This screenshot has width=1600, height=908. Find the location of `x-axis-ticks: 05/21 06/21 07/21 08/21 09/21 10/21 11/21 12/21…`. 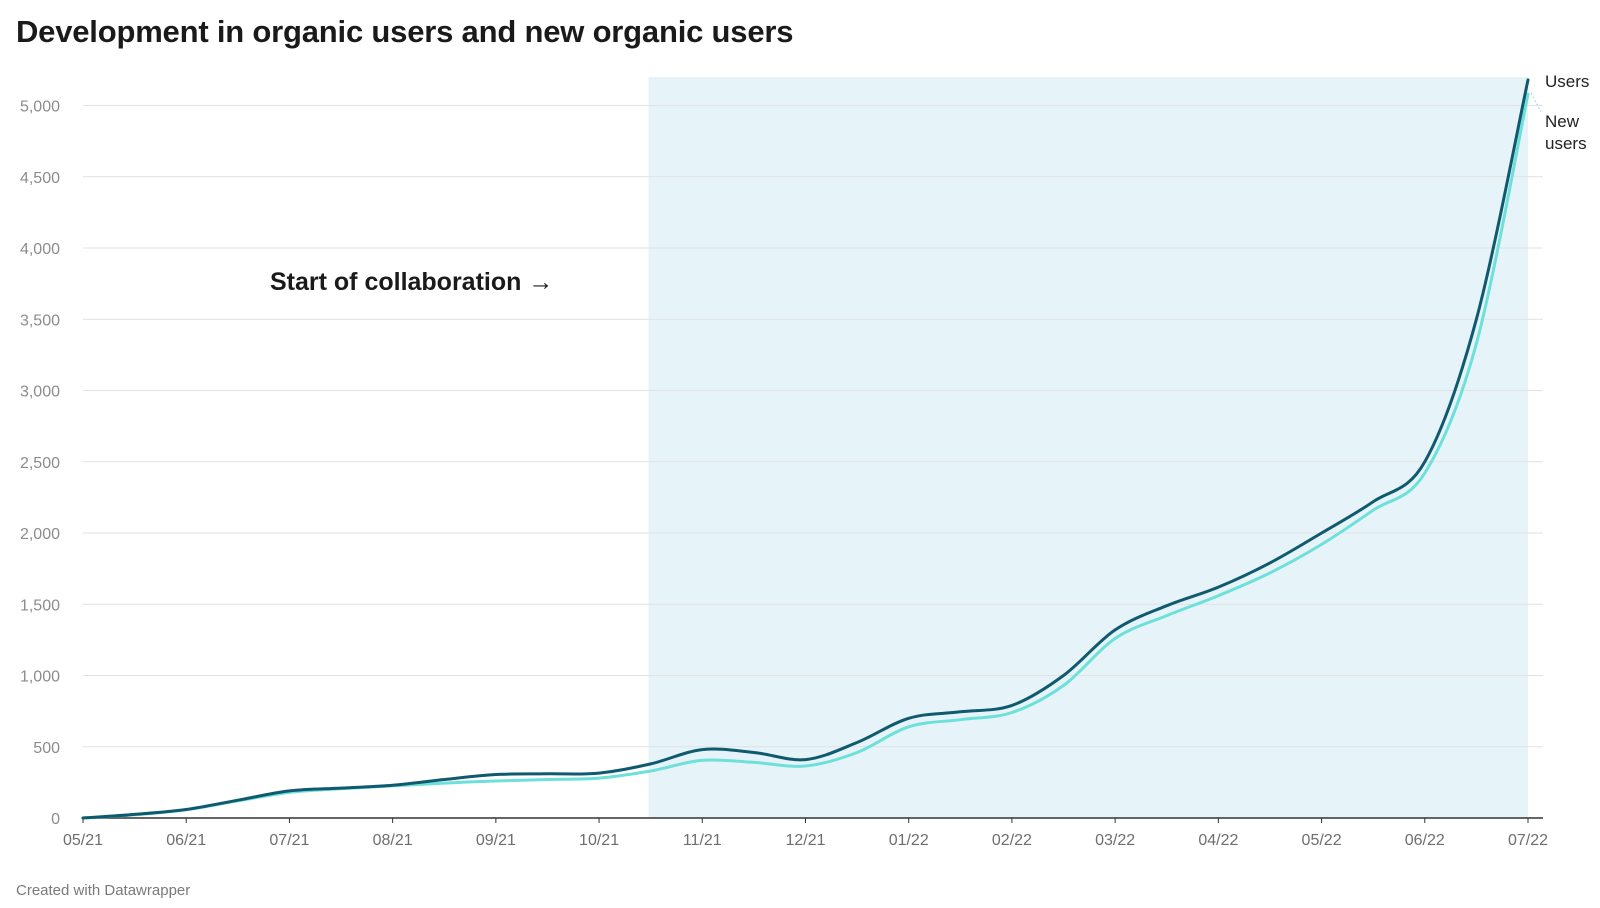

x-axis-ticks: 05/21 06/21 07/21 08/21 09/21 10/21 11/21 12/21… is located at coordinates (805, 833).